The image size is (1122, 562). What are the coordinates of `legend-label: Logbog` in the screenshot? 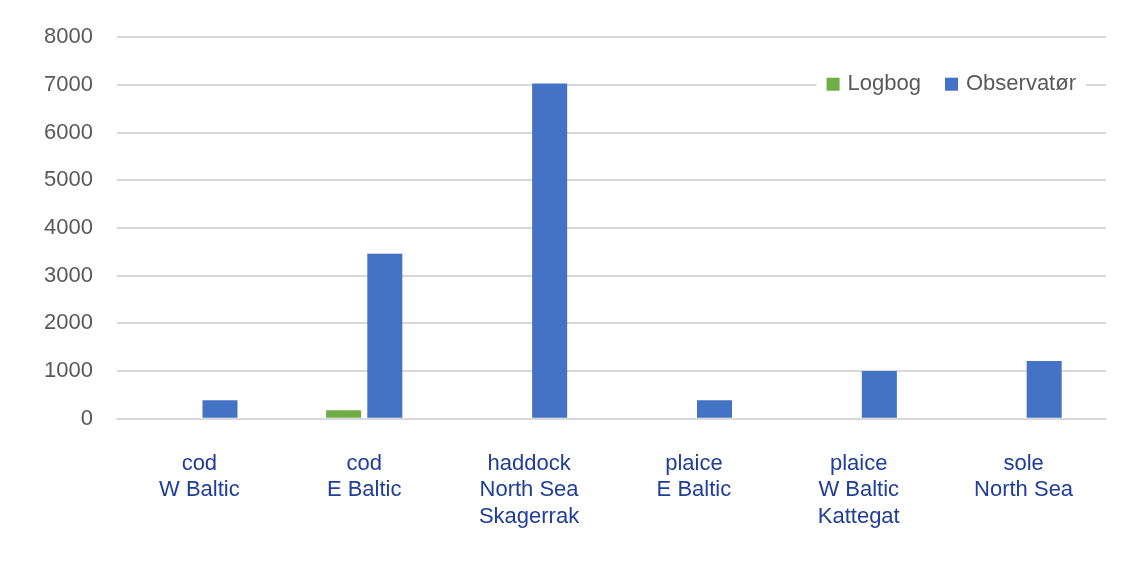 It's located at (884, 83).